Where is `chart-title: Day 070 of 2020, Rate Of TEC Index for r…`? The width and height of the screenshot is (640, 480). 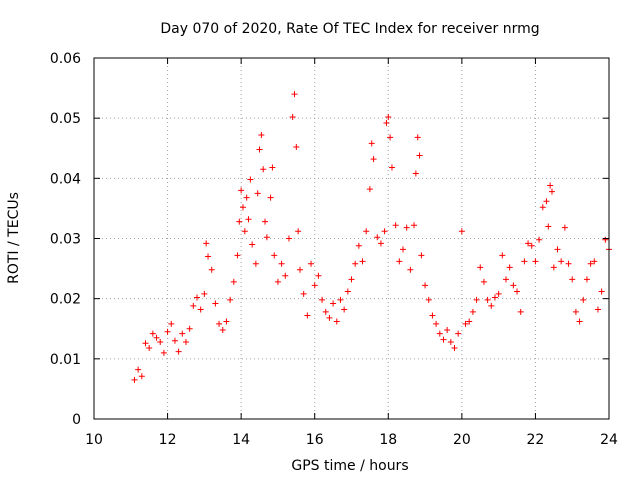 chart-title: Day 070 of 2020, Rate Of TEC Index for r… is located at coordinates (349, 29).